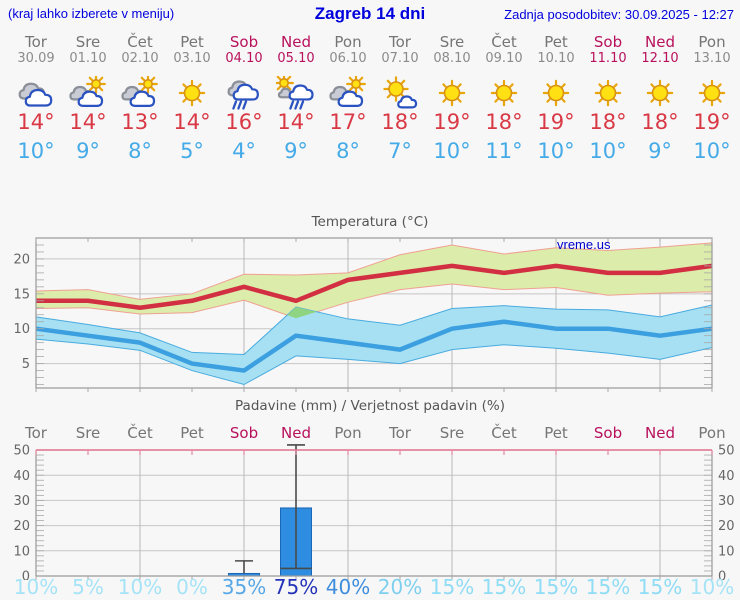  I want to click on precip-ytick-label-left: 10, so click(21, 551).